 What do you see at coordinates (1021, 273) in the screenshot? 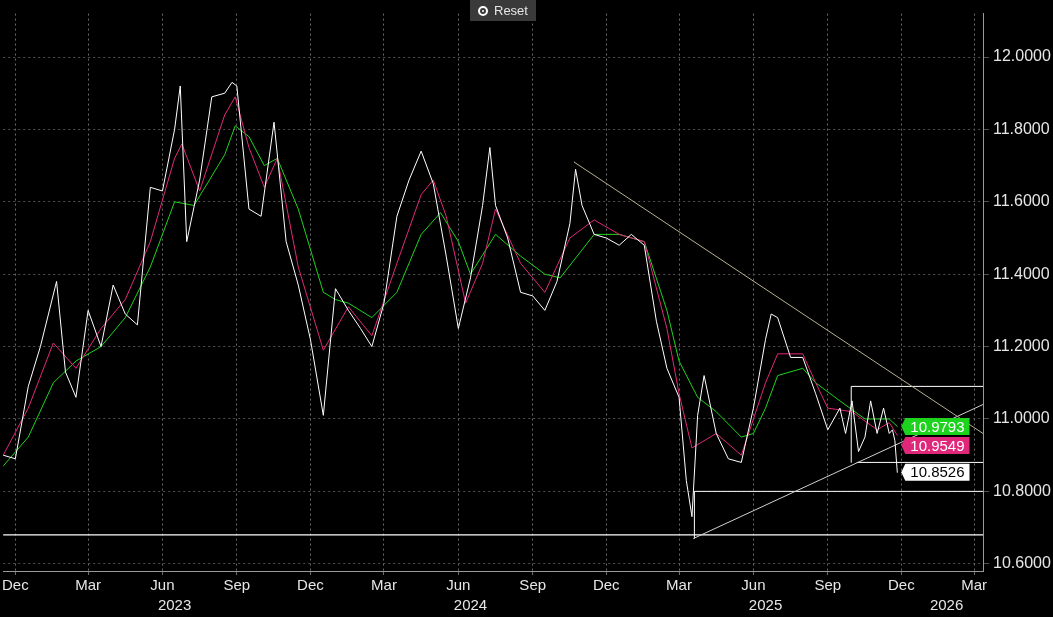
I see `y-tick-label: 11.4000` at bounding box center [1021, 273].